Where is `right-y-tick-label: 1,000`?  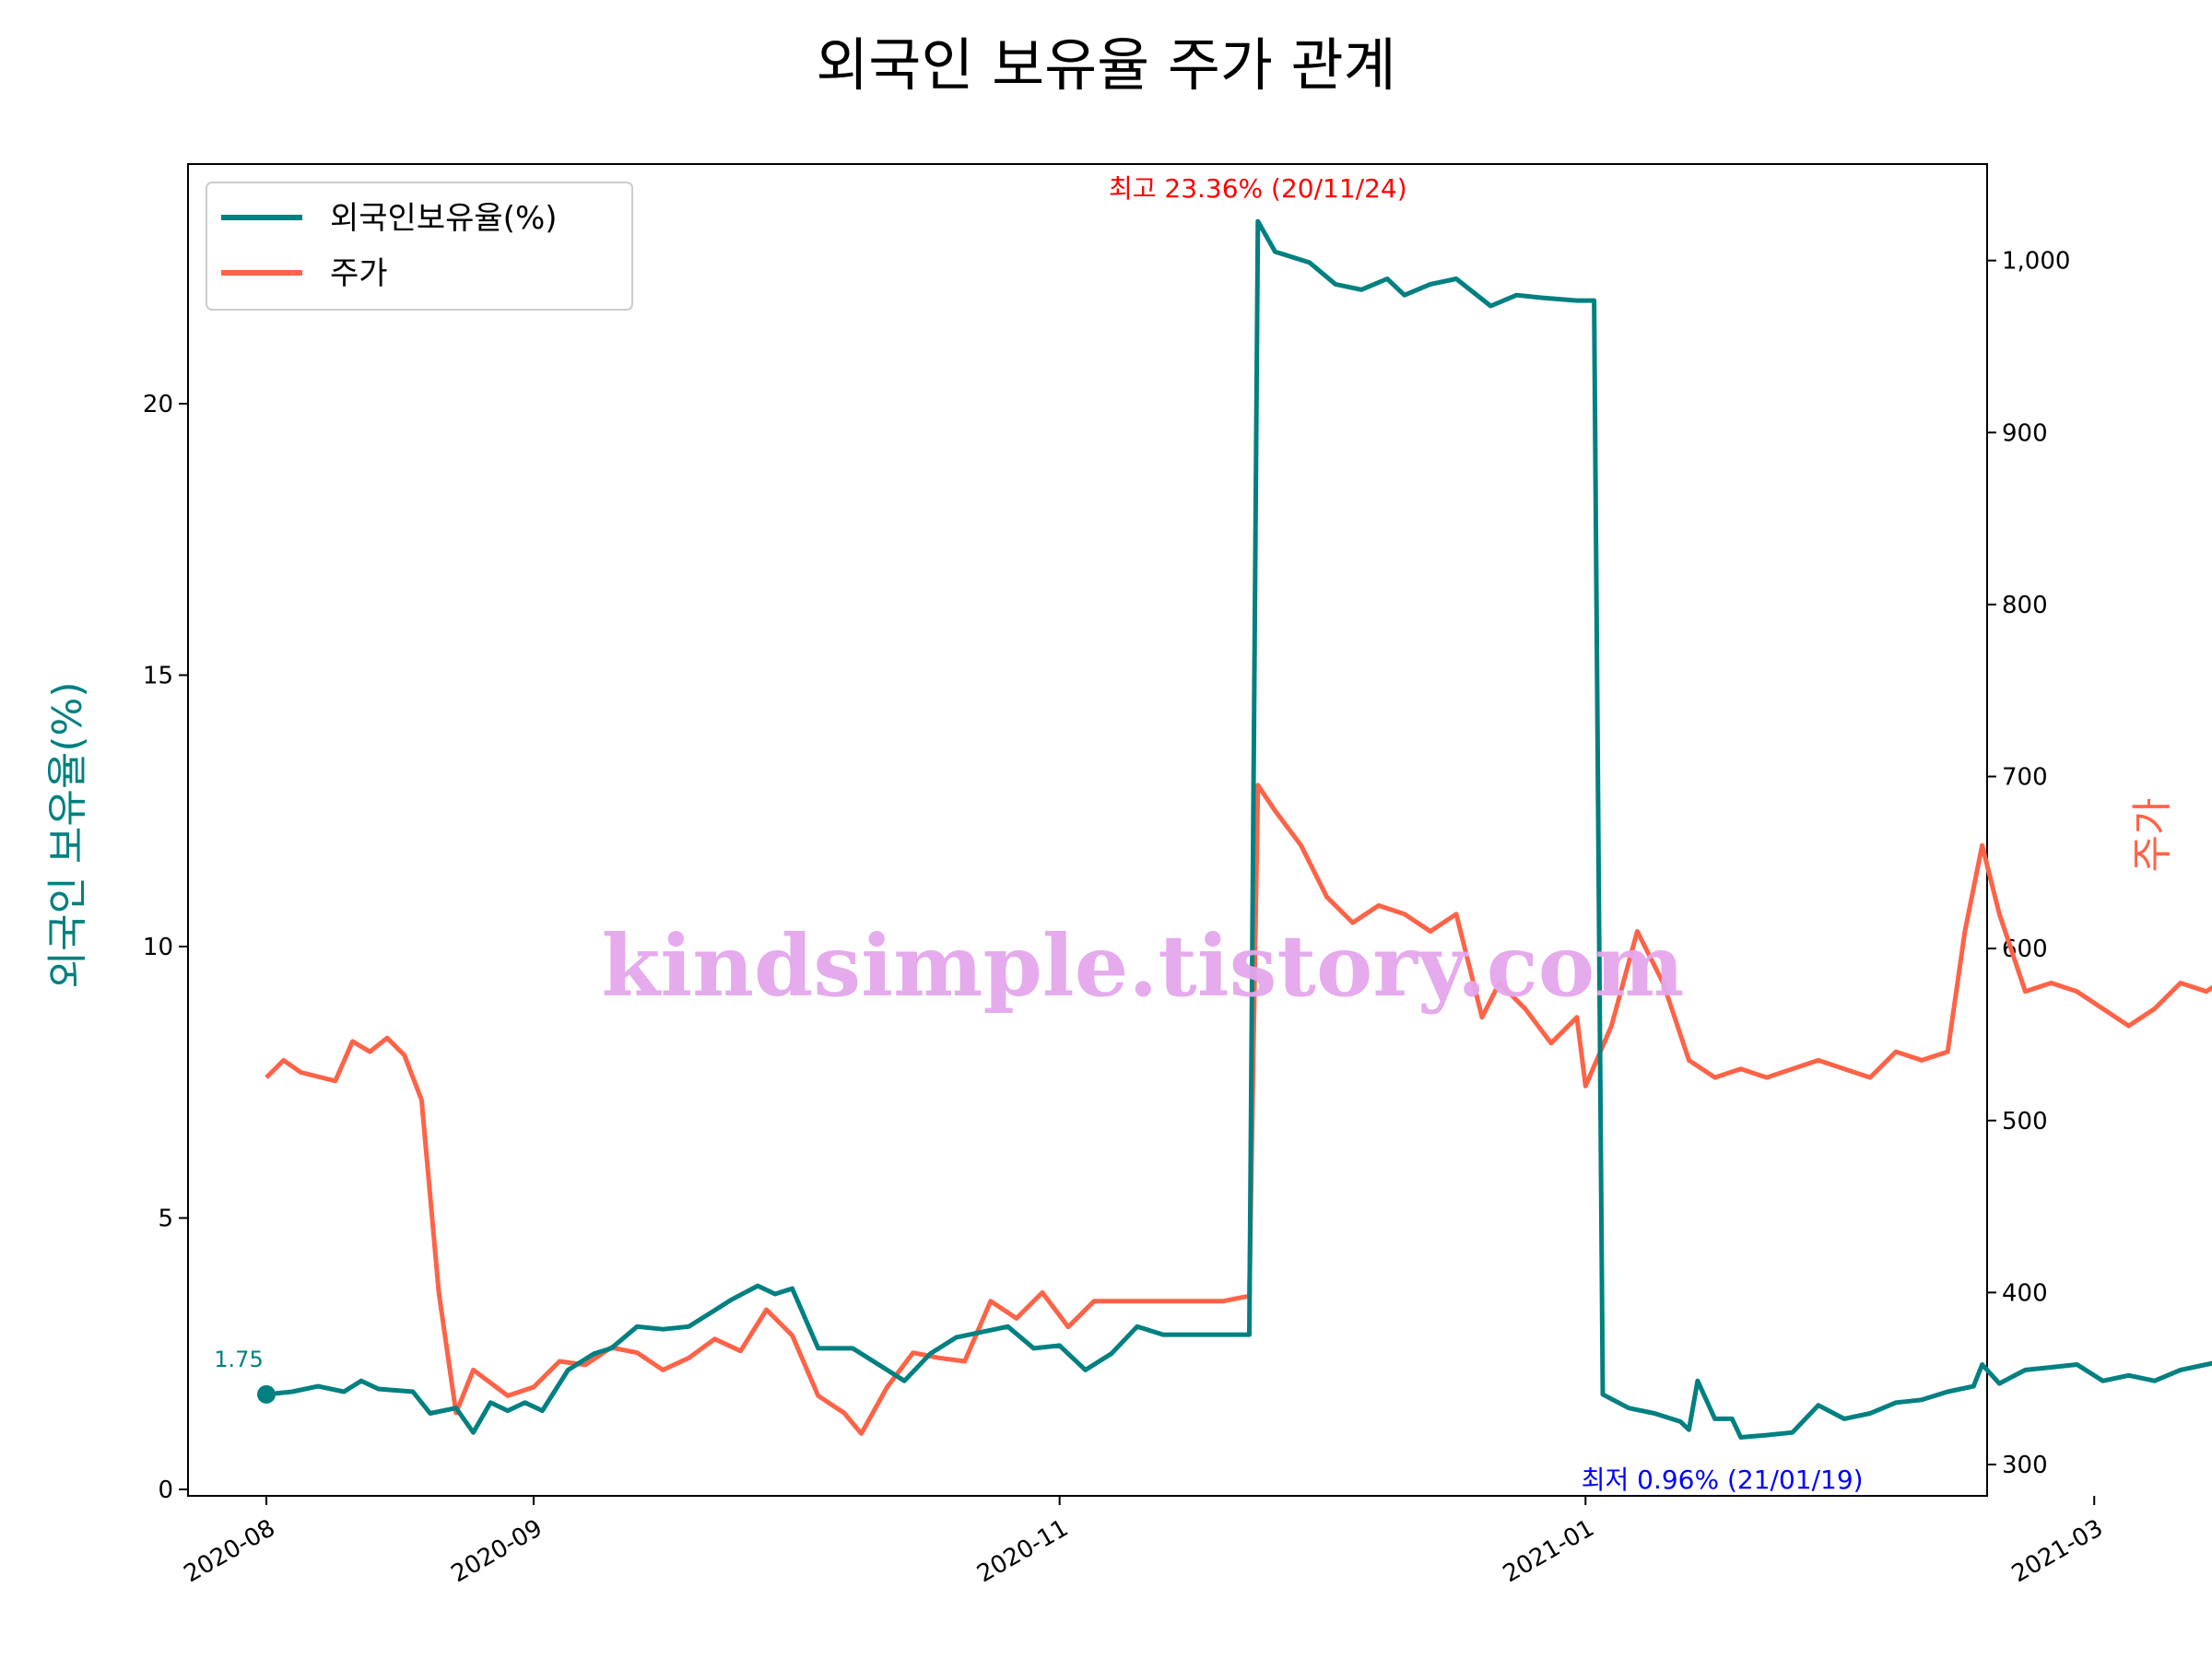 right-y-tick-label: 1,000 is located at coordinates (2036, 262).